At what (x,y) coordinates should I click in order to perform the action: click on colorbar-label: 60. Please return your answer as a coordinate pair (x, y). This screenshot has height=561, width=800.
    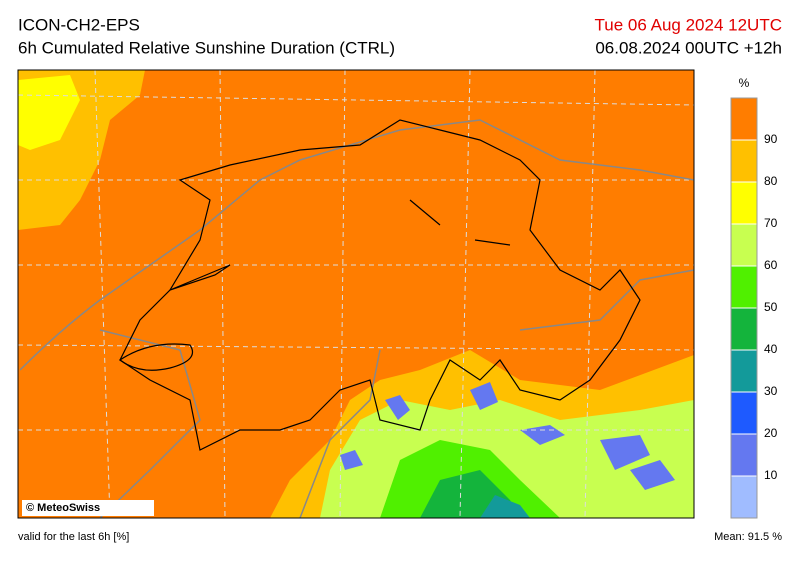
    Looking at the image, I should click on (771, 265).